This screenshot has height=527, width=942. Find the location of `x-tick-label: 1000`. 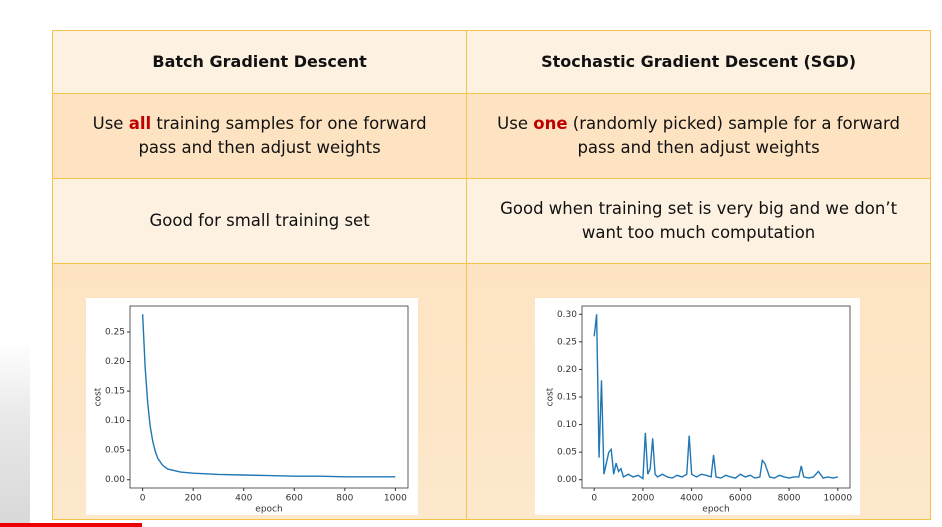

x-tick-label: 1000 is located at coordinates (395, 499).